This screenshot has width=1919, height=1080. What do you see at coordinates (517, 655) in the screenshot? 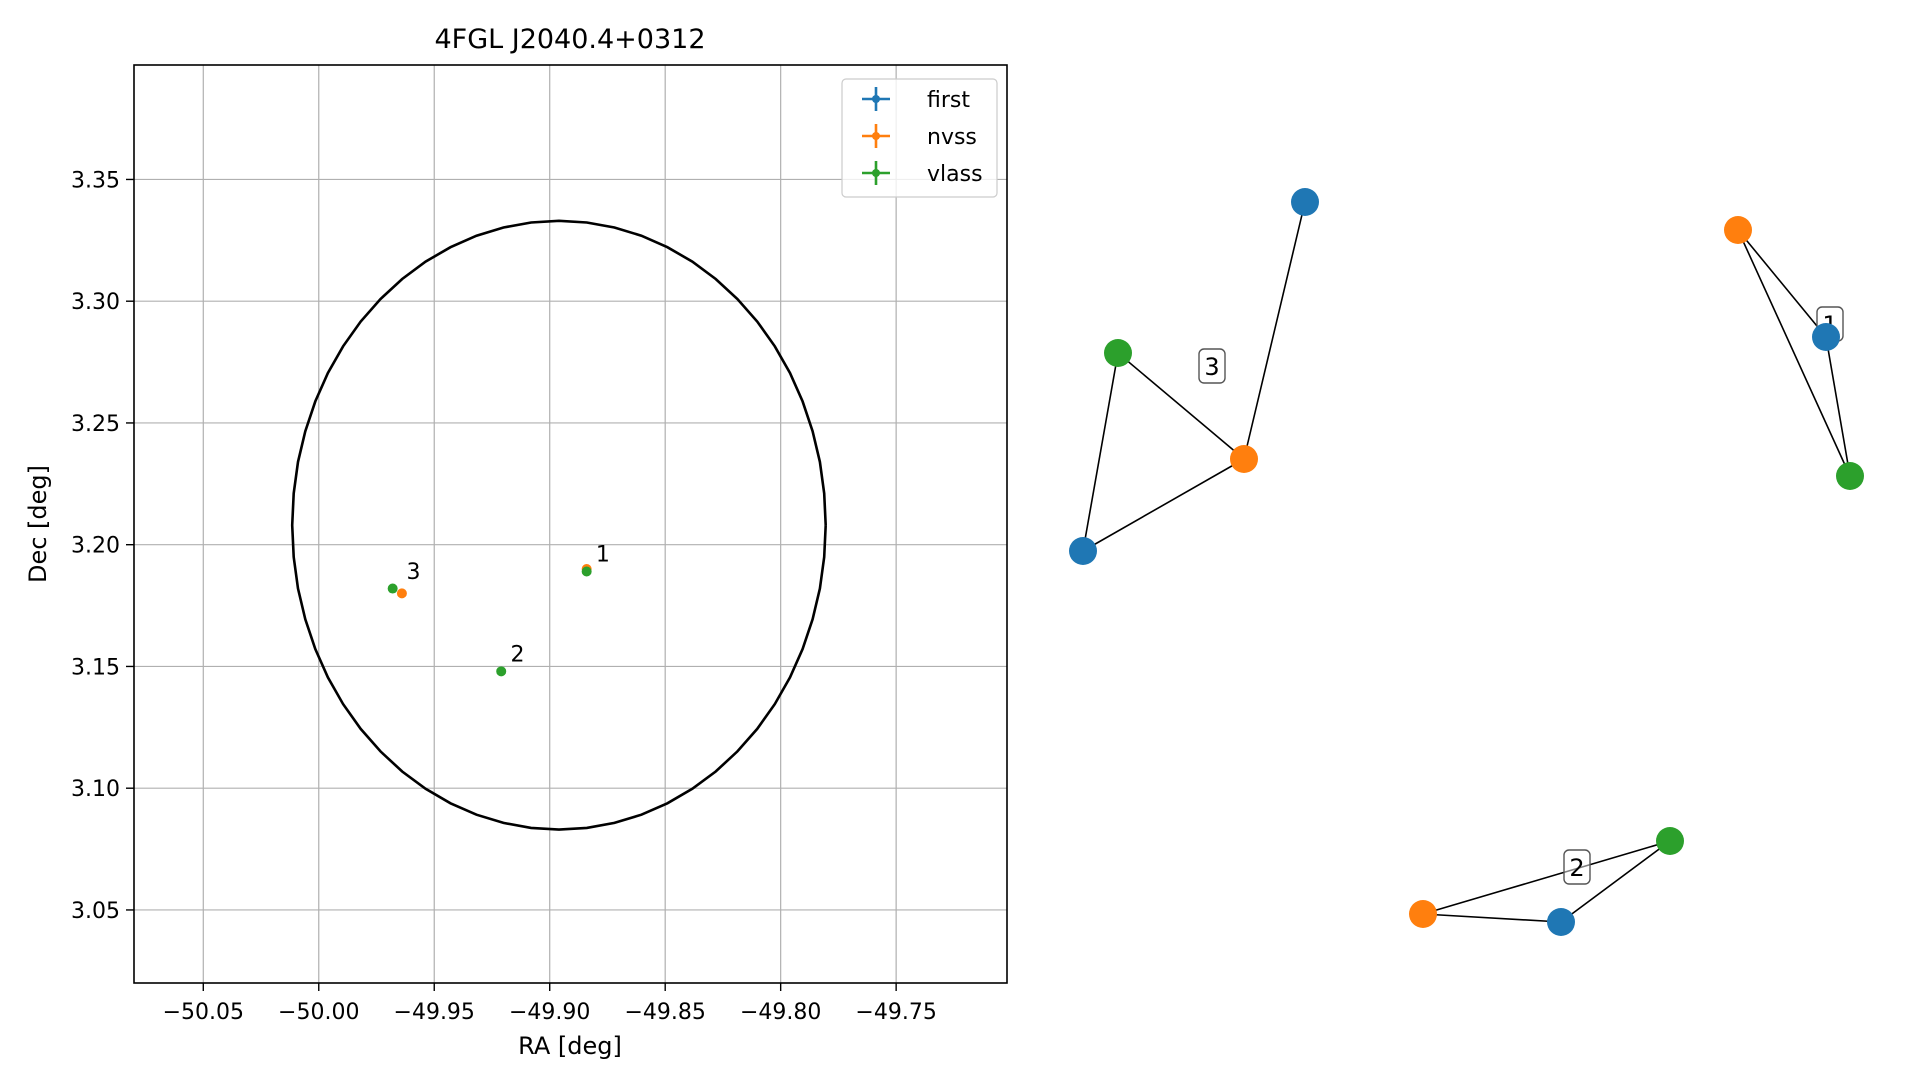
I see `source-annotation: 2` at bounding box center [517, 655].